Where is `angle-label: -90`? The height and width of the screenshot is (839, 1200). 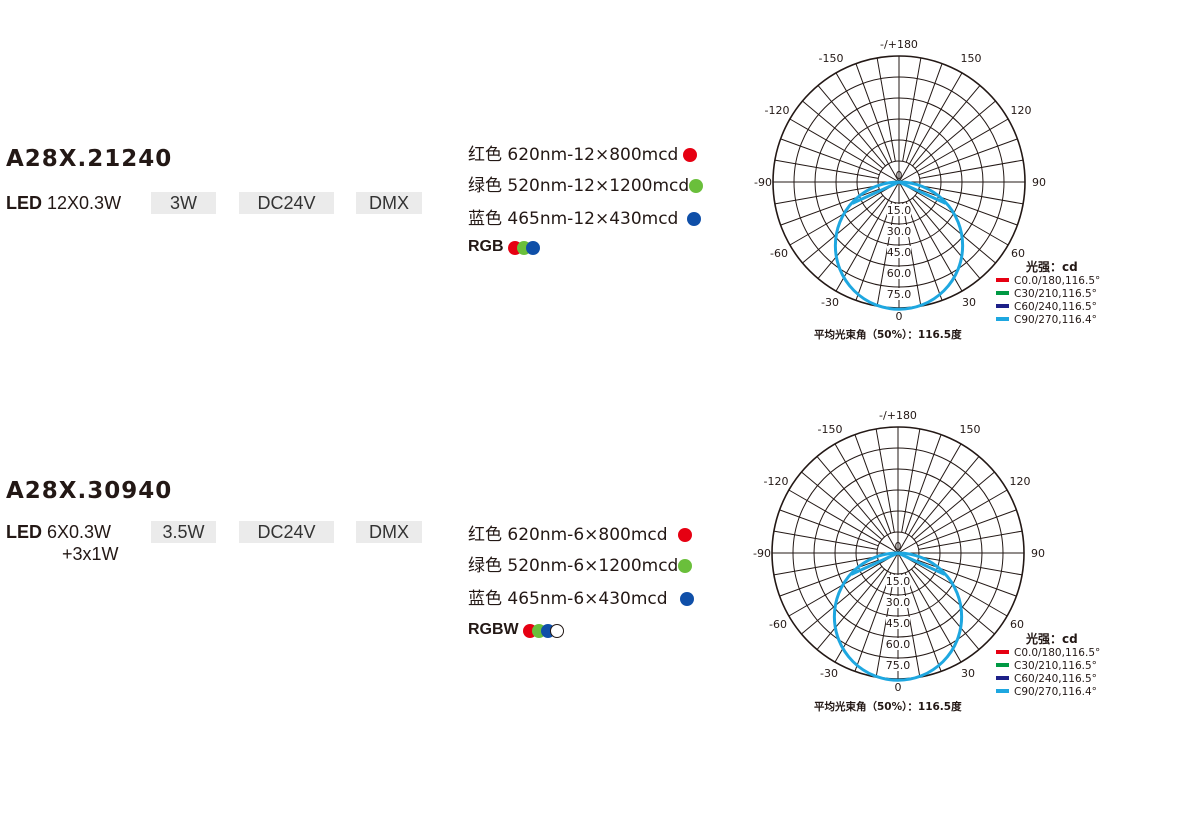
angle-label: -90 is located at coordinates (763, 182).